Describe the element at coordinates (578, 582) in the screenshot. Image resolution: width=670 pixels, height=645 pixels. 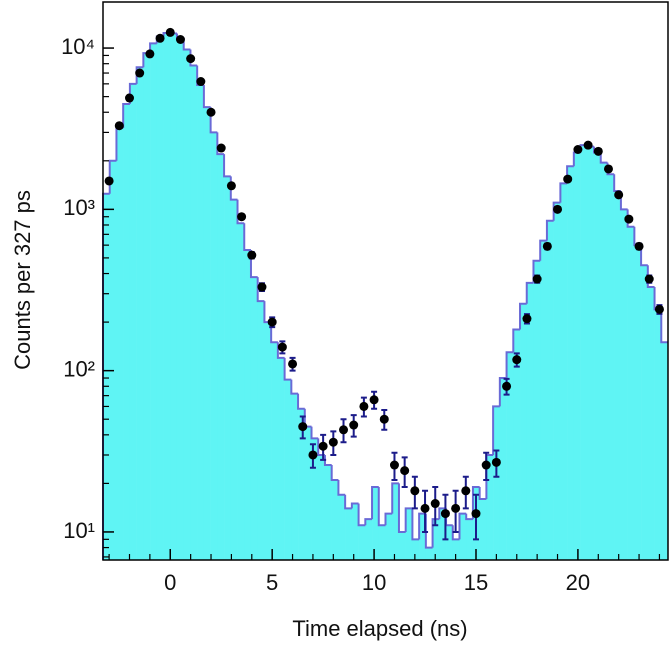
I see `x-tick-label: 20` at that location.